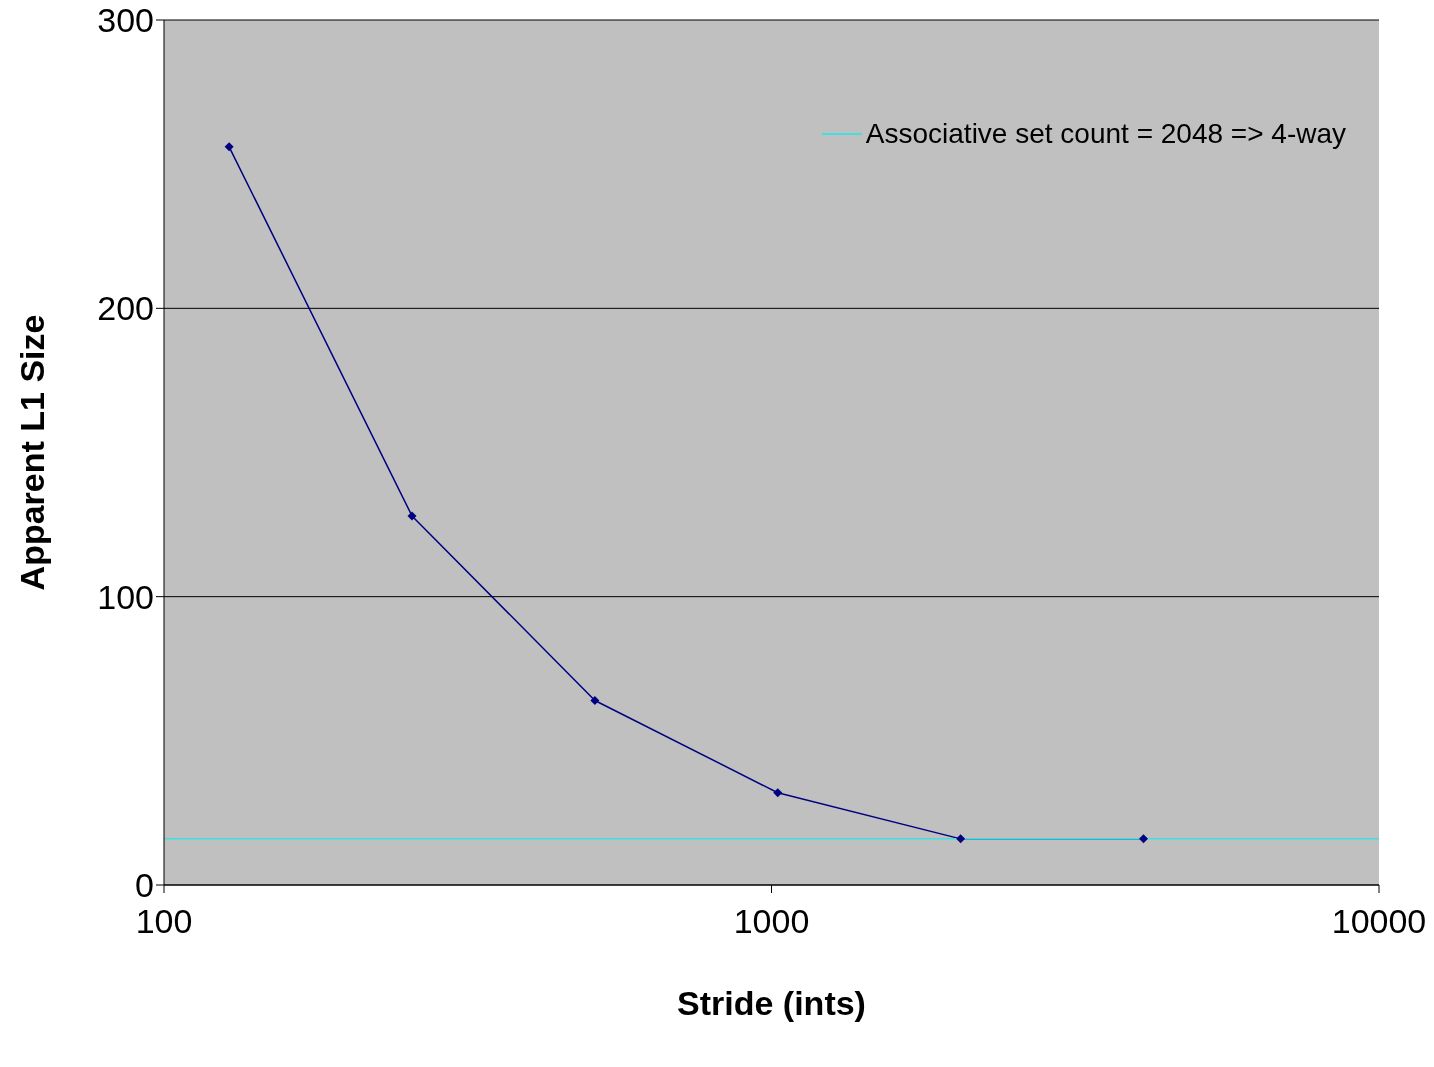 The height and width of the screenshot is (1067, 1434). I want to click on x-tick-label: 10000, so click(1379, 921).